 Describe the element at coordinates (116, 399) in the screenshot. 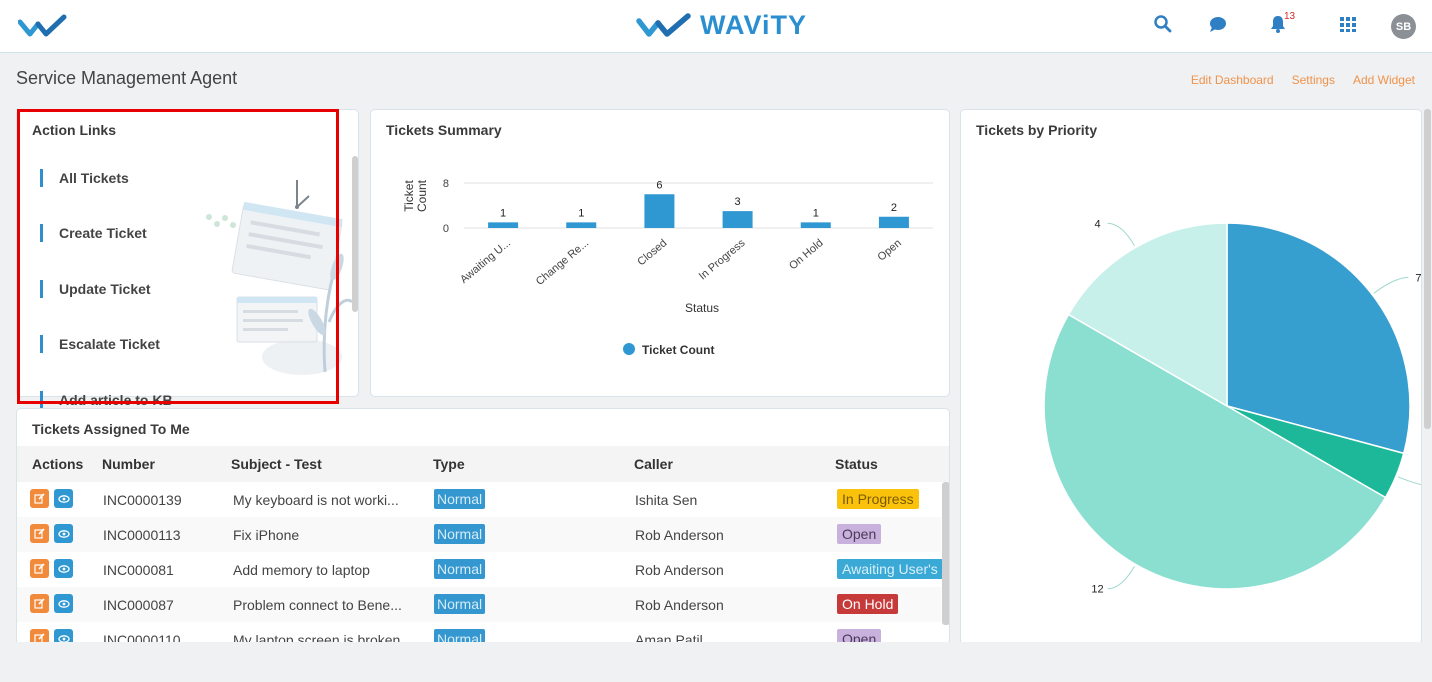

I see `action-link-label: Add article to KB` at that location.